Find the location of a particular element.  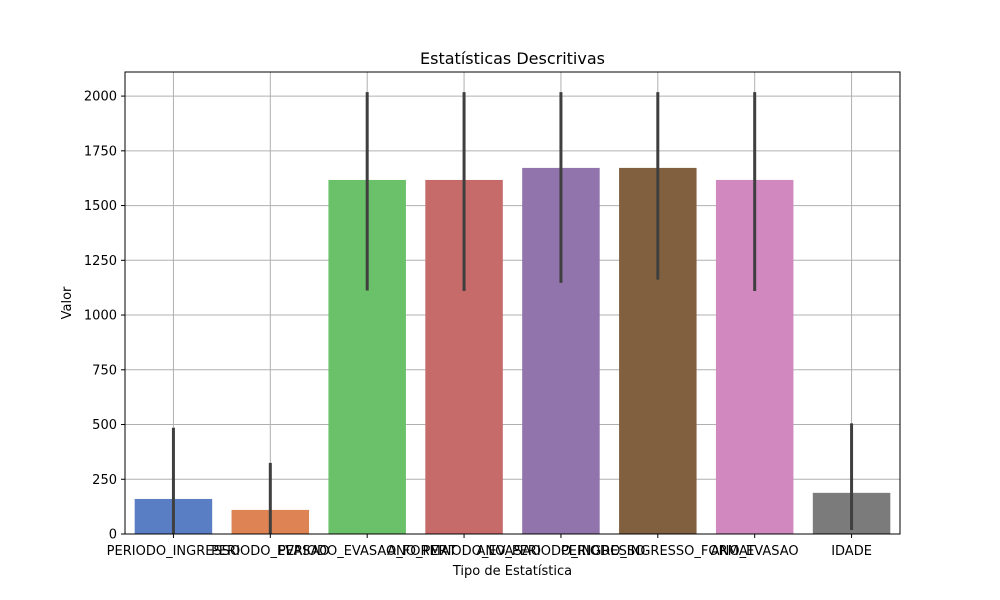

y-tick-label: 250 is located at coordinates (104, 480).